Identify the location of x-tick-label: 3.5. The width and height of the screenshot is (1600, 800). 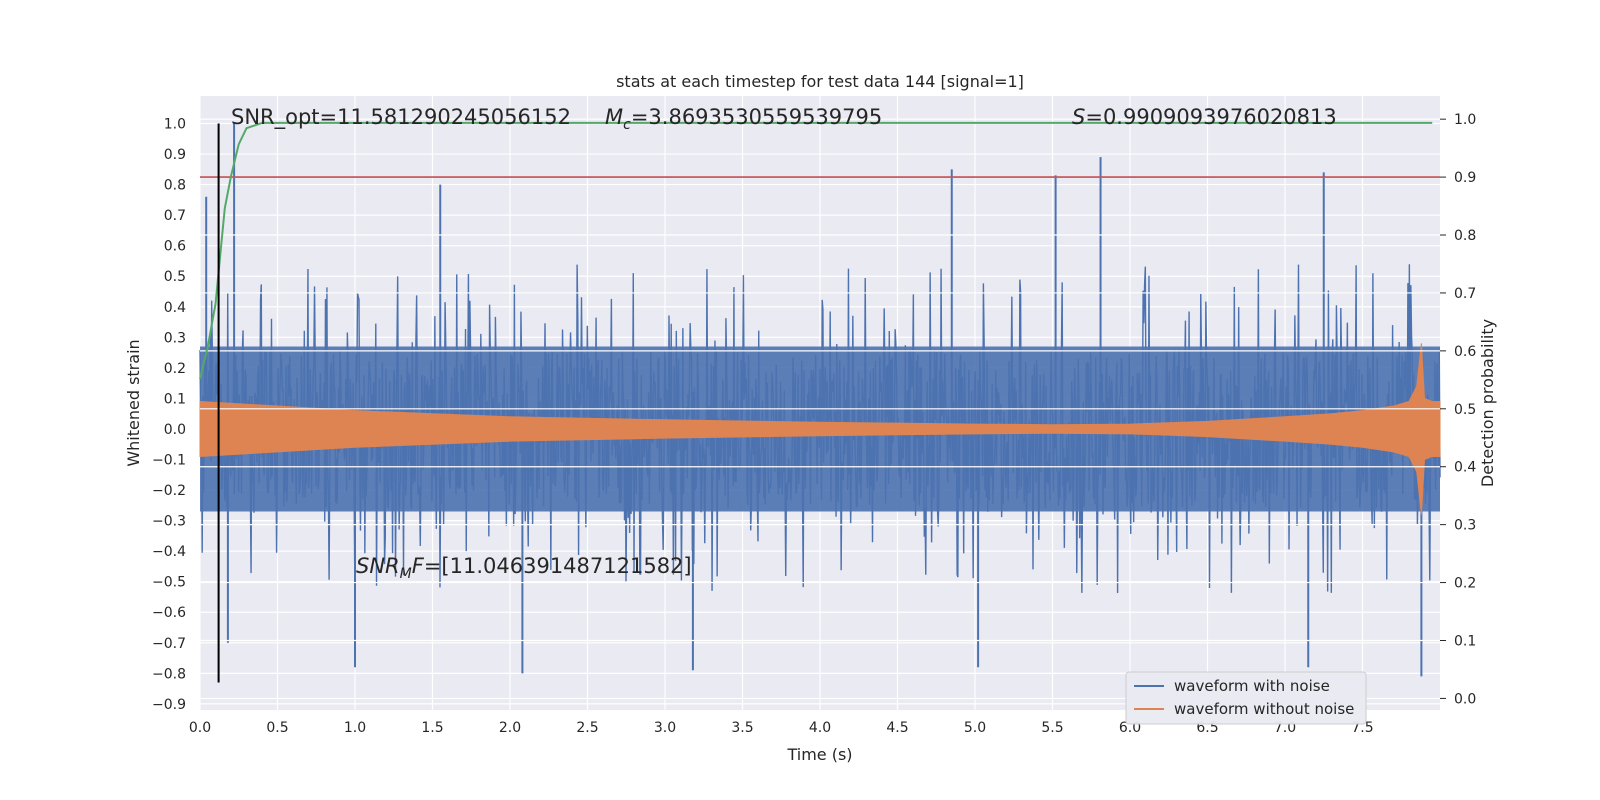
(742, 728).